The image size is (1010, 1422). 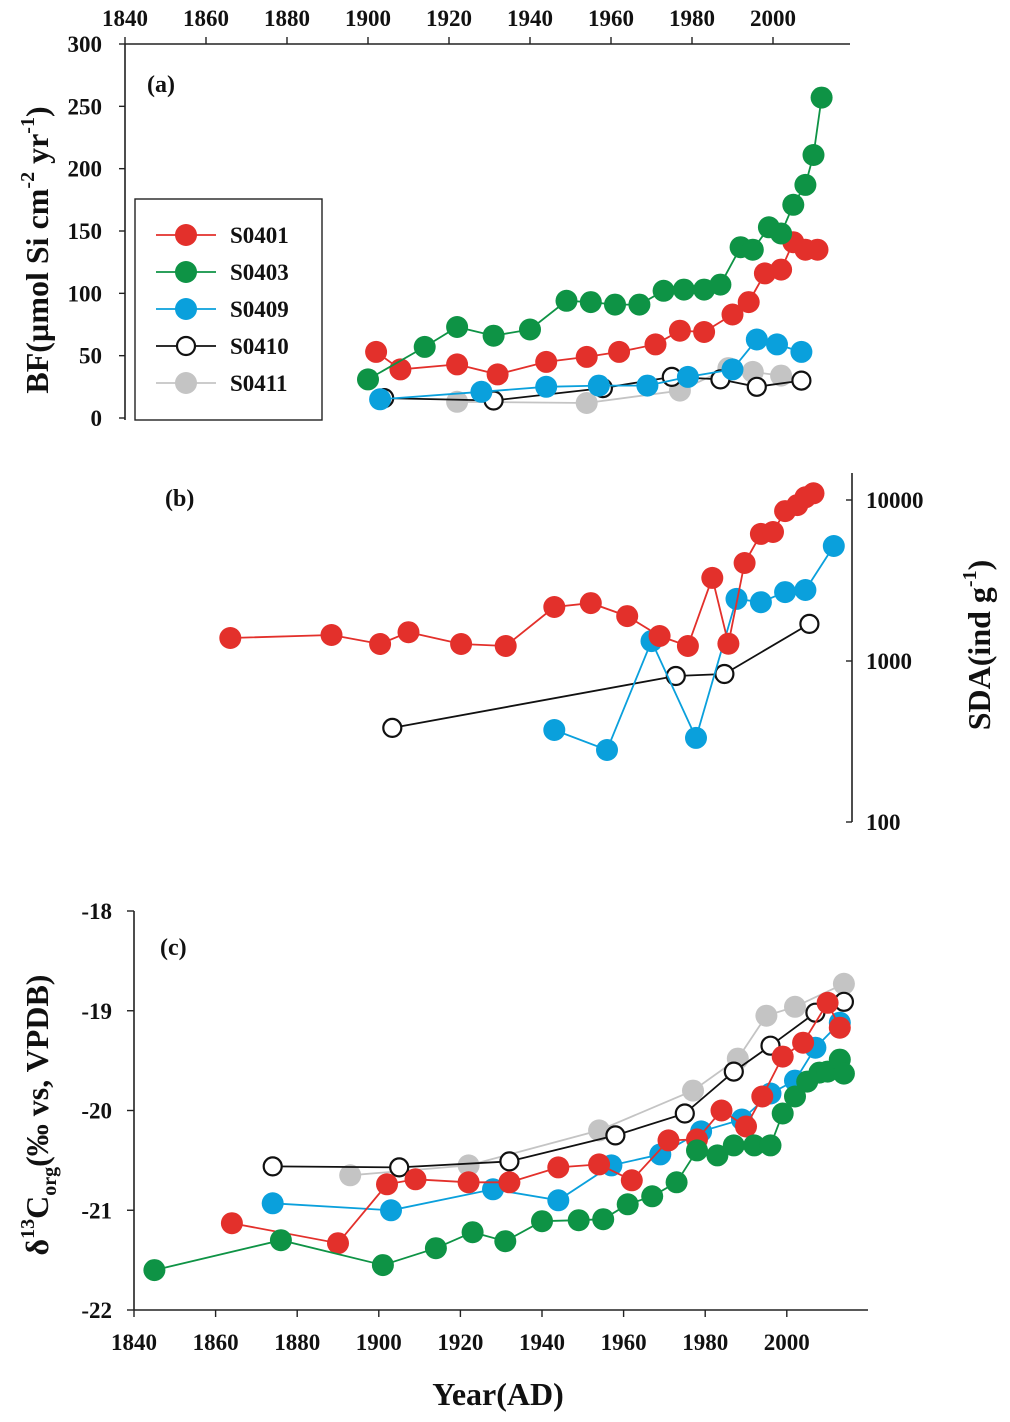 I want to click on y-tick-label: 10000, so click(x=895, y=500).